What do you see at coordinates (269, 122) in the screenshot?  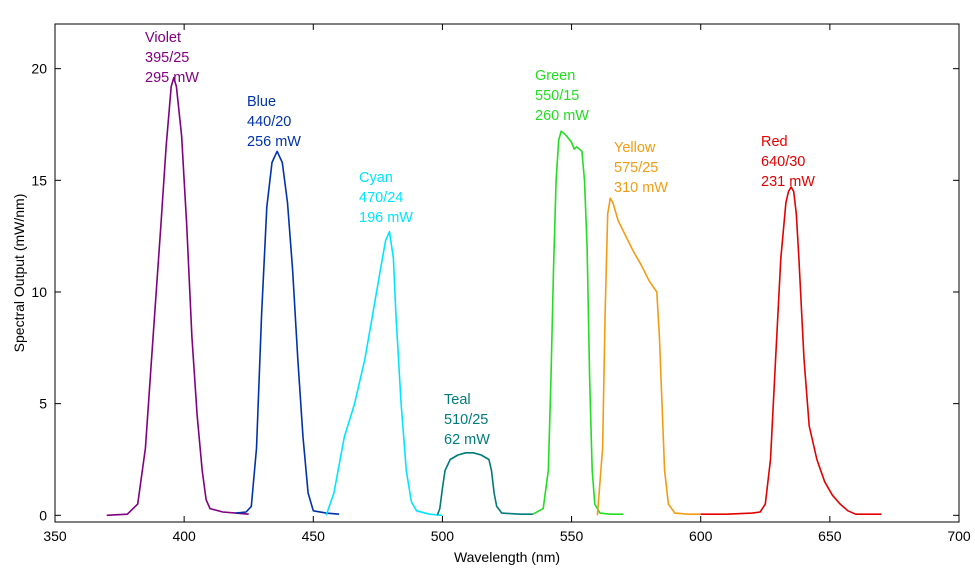 I see `annotation-blue-filter: 440/20` at bounding box center [269, 122].